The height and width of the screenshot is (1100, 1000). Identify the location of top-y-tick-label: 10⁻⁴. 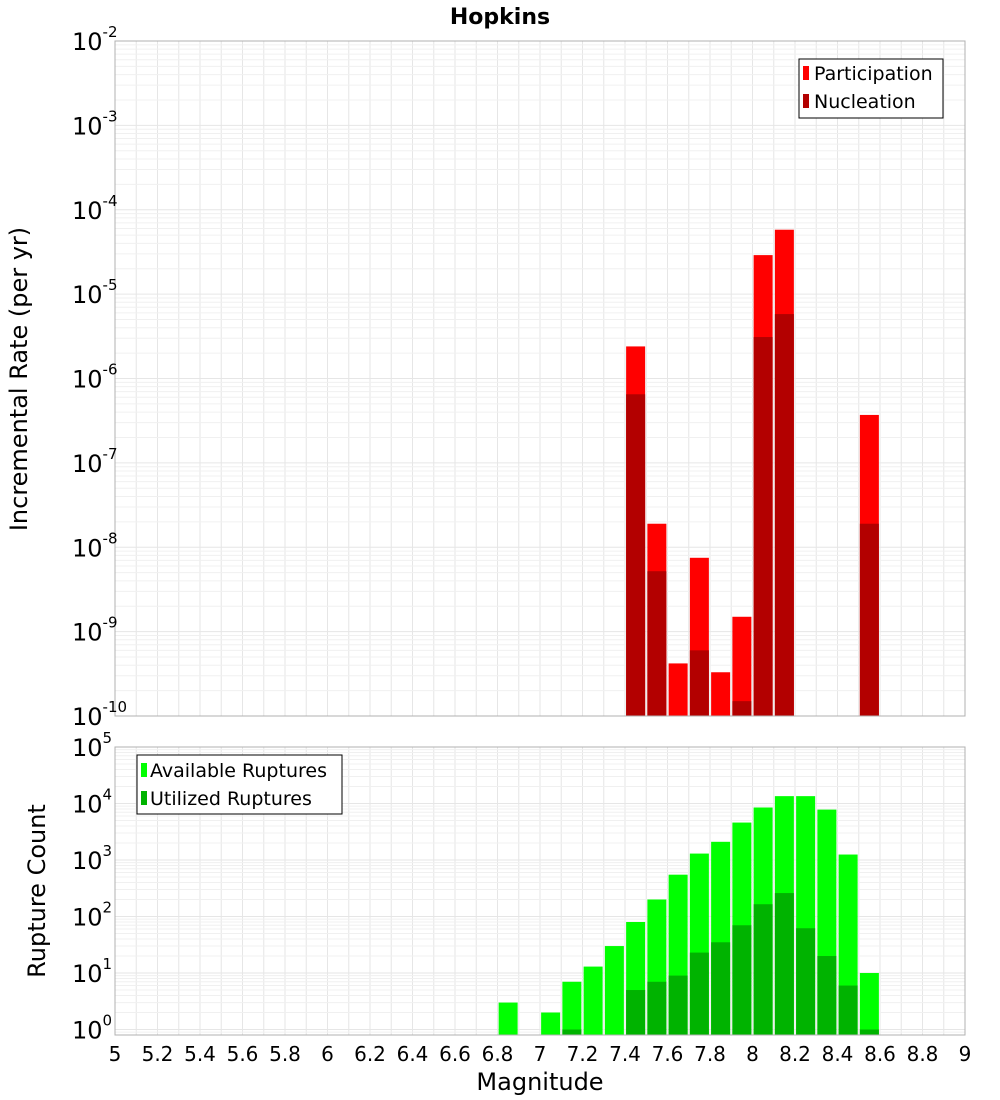
(95, 208).